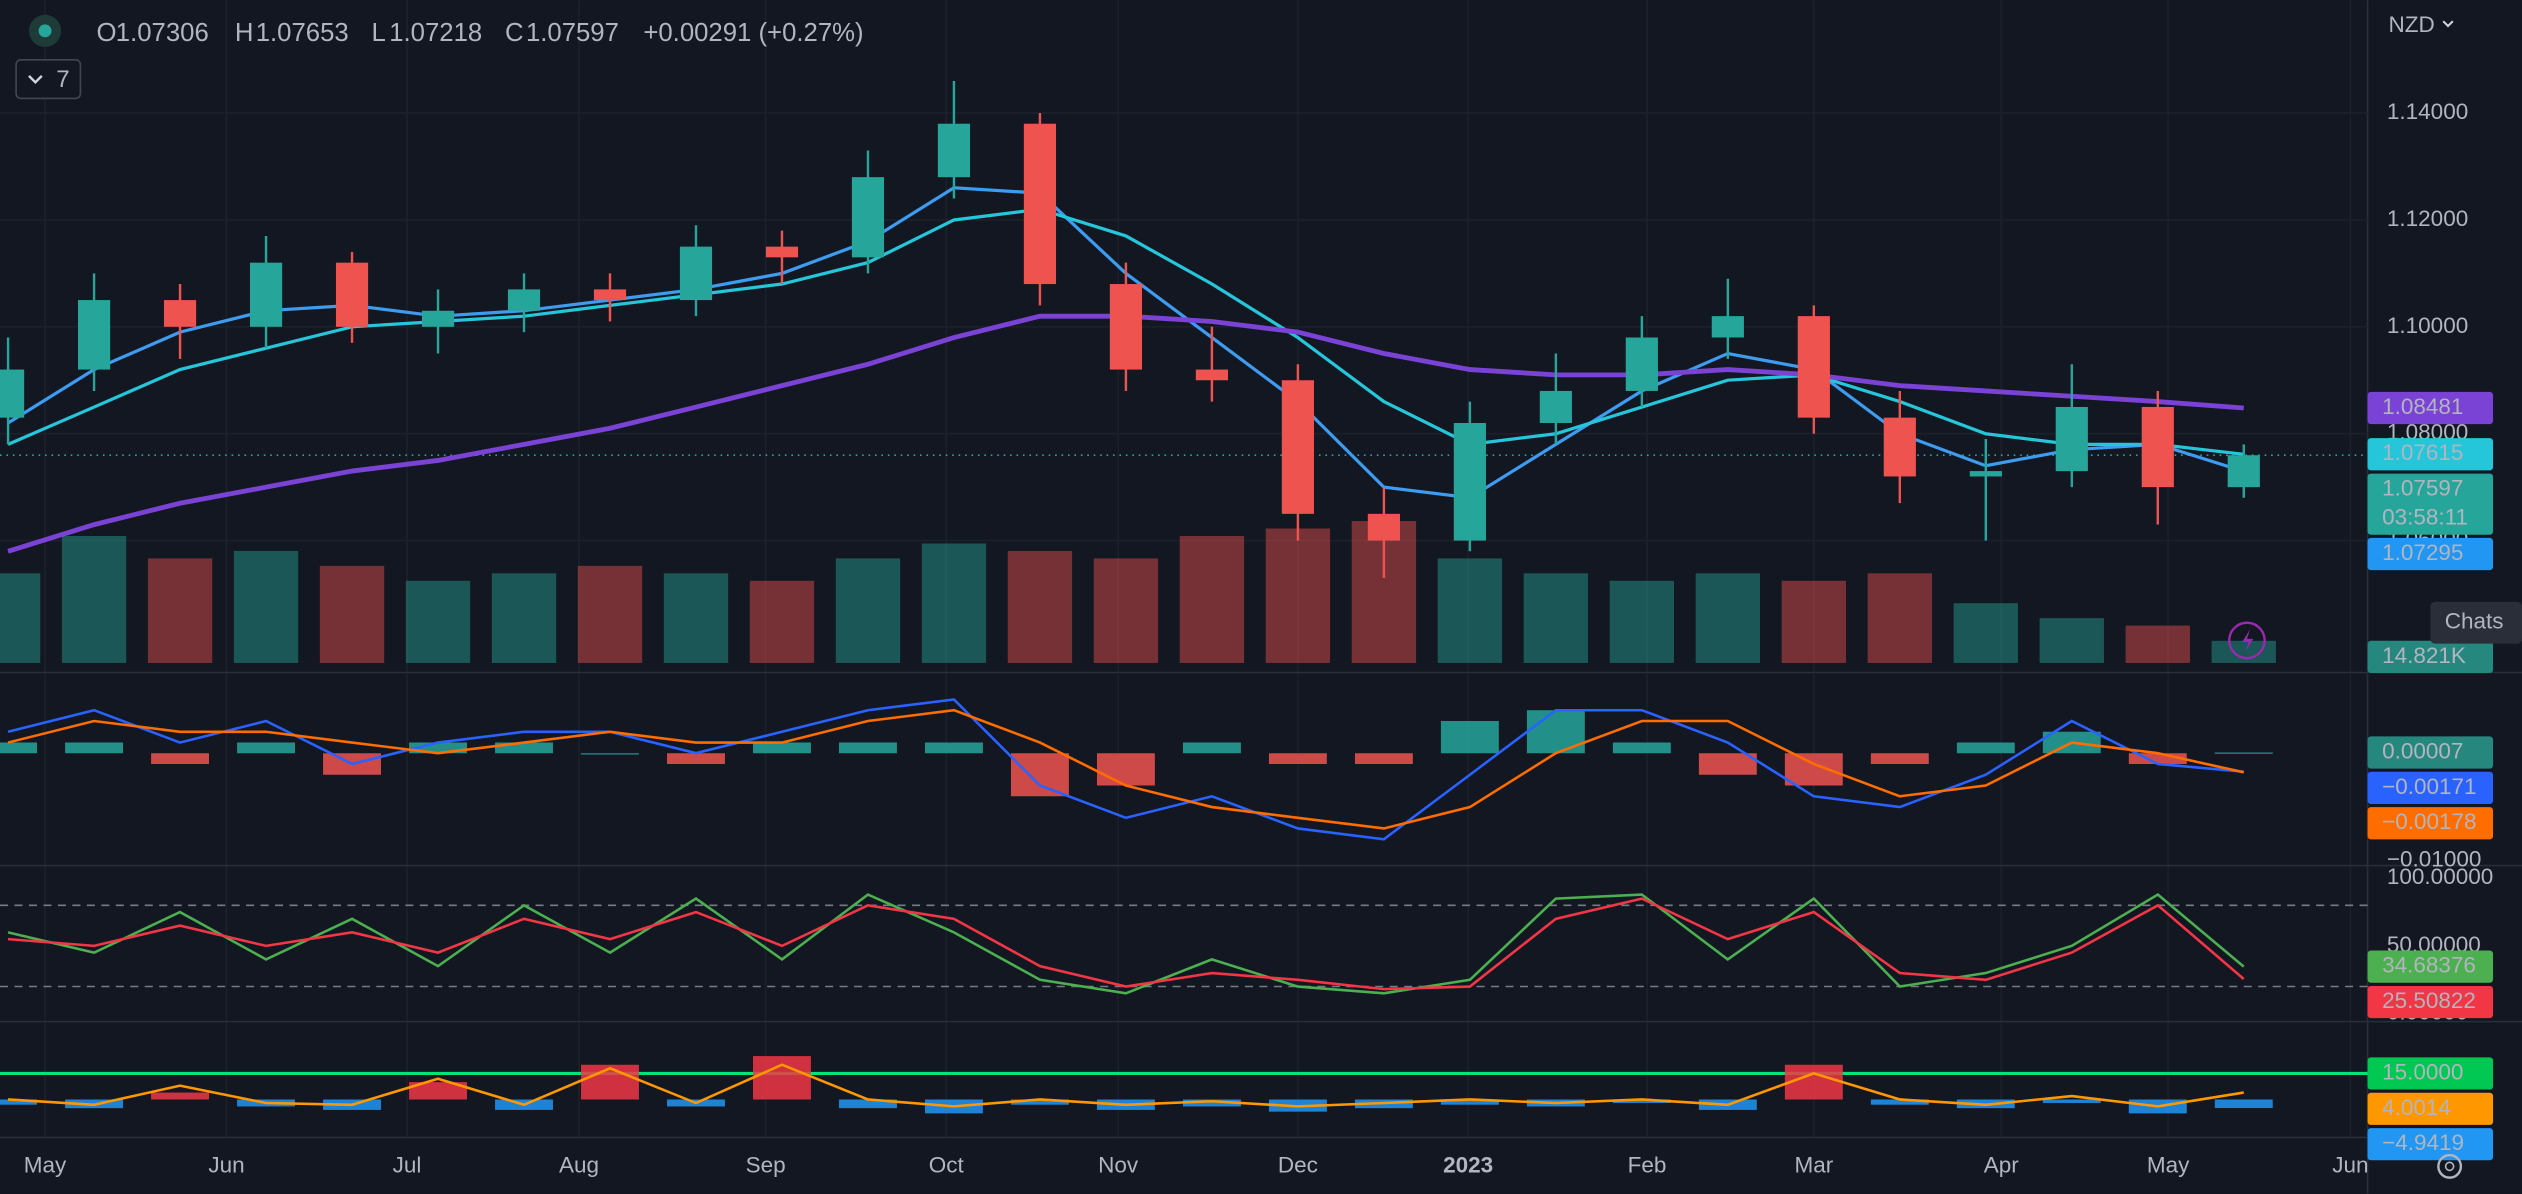  Describe the element at coordinates (947, 1164) in the screenshot. I see `x-tick-label: Oct` at that location.